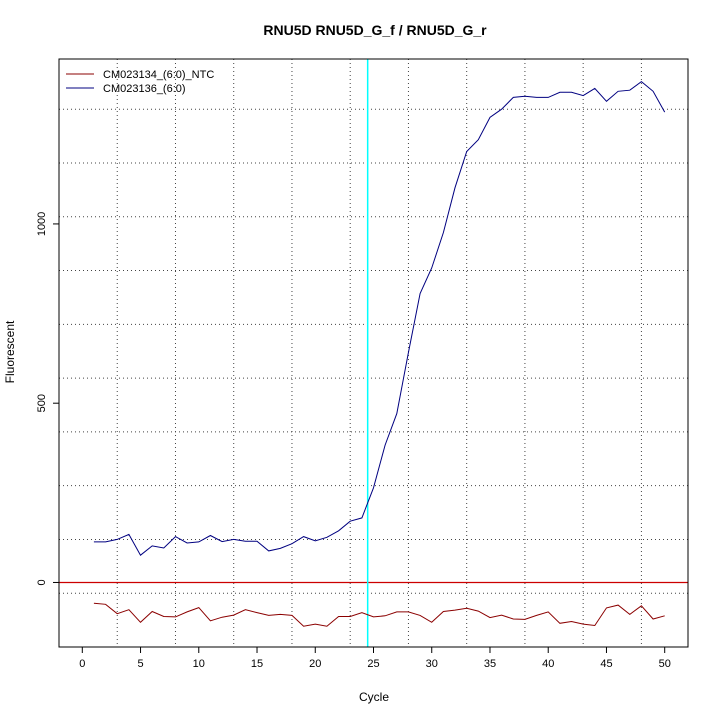  What do you see at coordinates (144, 89) in the screenshot?
I see `legend-label: CM023136_(6:0)` at bounding box center [144, 89].